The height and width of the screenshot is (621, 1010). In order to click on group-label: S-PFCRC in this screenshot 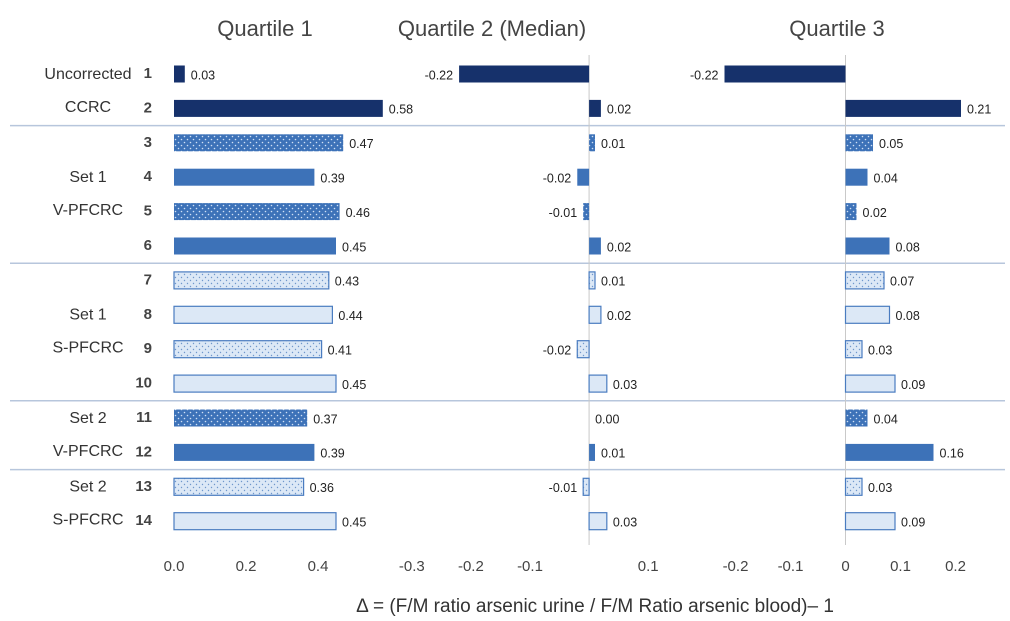, I will do `click(87, 348)`.